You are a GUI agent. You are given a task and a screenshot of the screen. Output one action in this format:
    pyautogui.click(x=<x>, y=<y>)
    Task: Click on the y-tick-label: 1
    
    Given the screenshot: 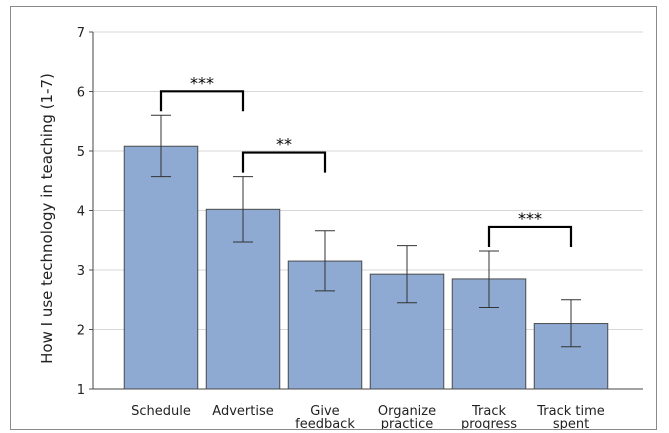 What is the action you would take?
    pyautogui.click(x=81, y=390)
    